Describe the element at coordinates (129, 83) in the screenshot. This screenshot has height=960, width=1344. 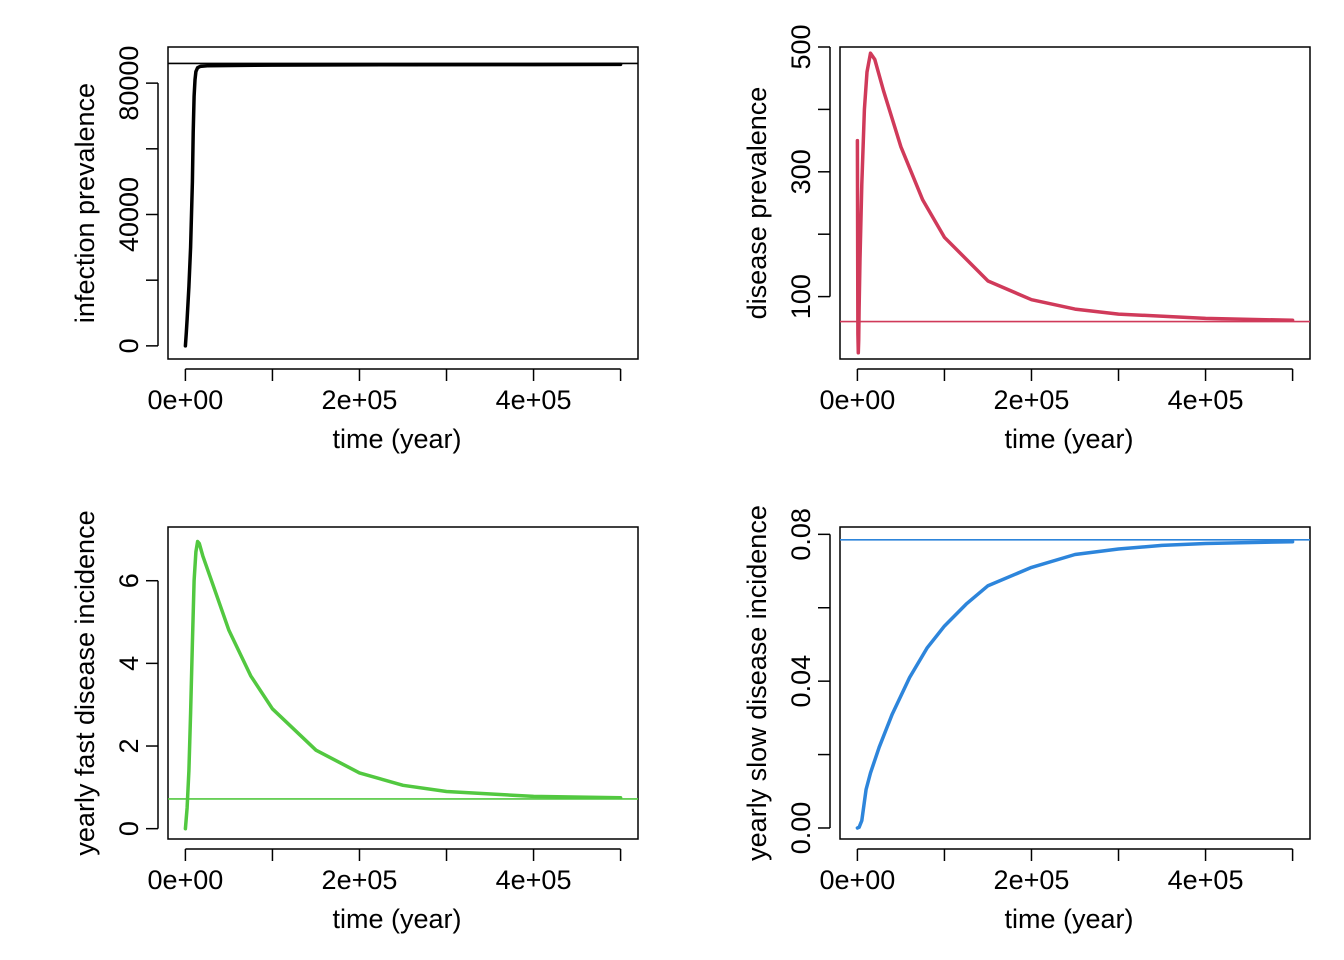
I see `y-tick-label: 80000` at that location.